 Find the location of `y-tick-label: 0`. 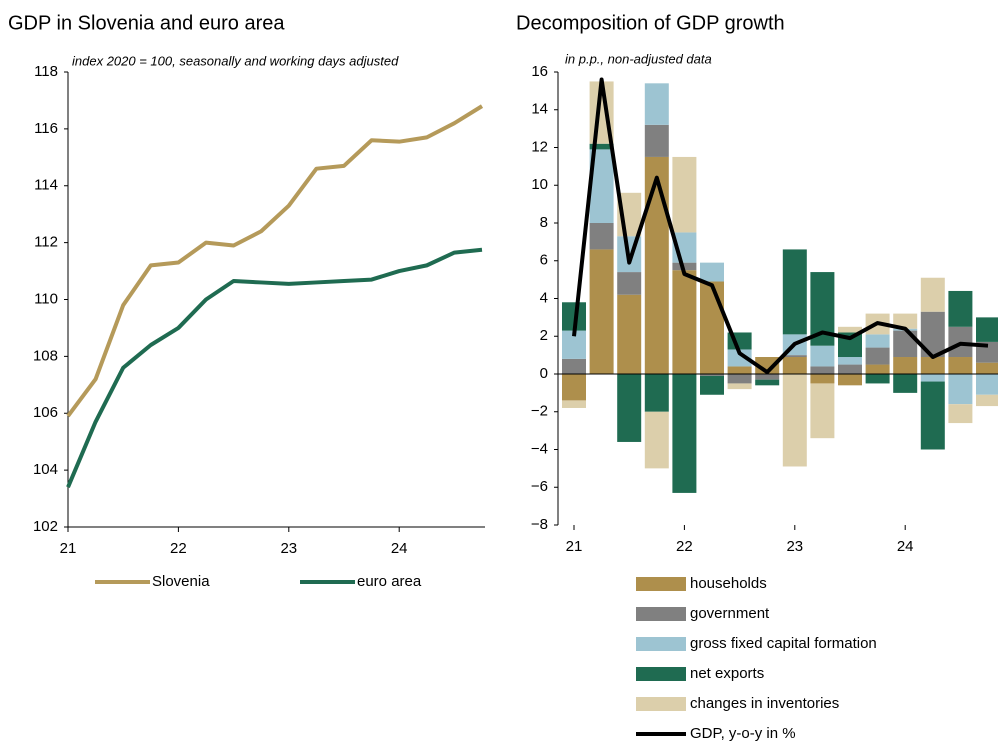

y-tick-label: 0 is located at coordinates (544, 373).